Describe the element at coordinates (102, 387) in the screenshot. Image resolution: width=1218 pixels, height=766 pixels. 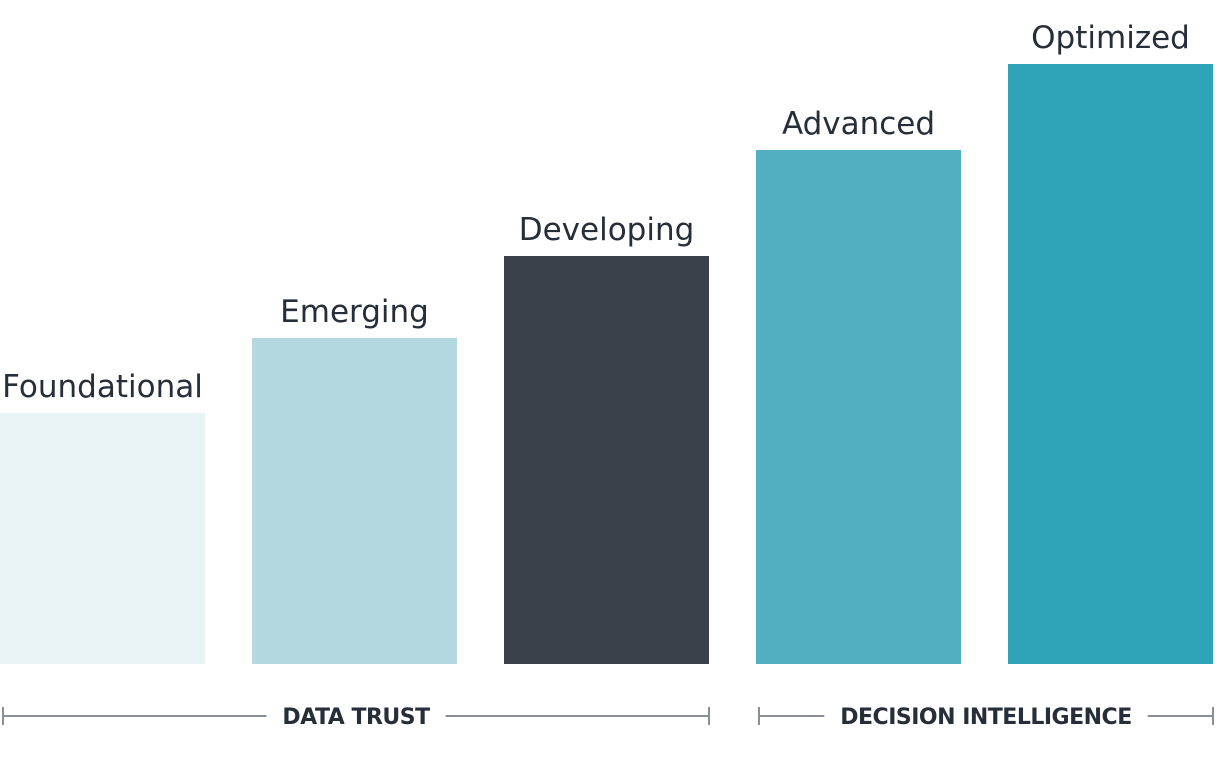
I see `bar-label-foundational: Foundational` at that location.